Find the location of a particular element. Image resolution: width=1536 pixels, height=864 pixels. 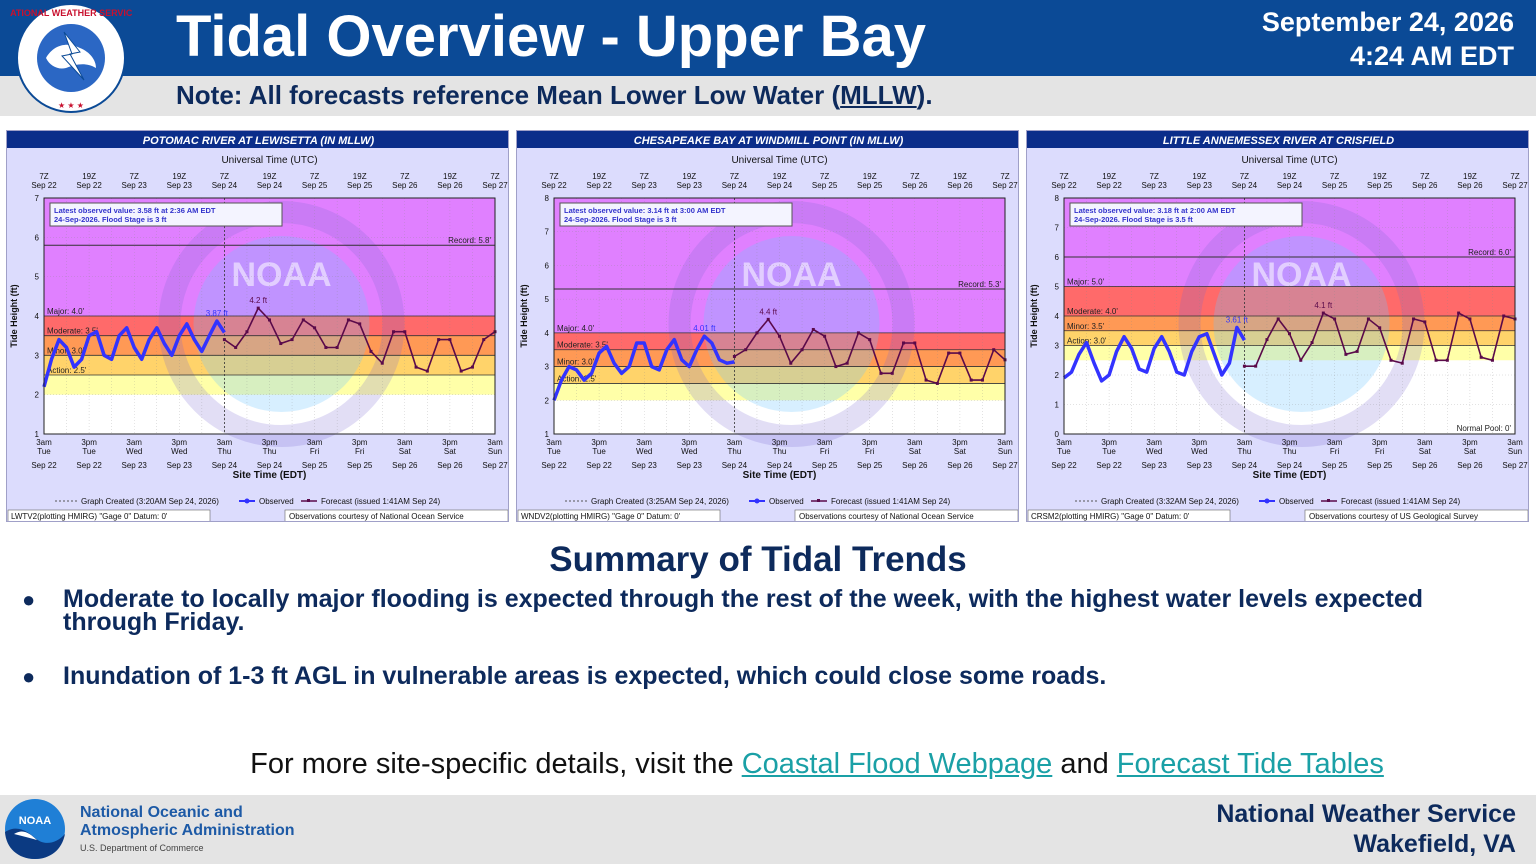

bottom-tick-label: Sep 23 is located at coordinates (645, 465).